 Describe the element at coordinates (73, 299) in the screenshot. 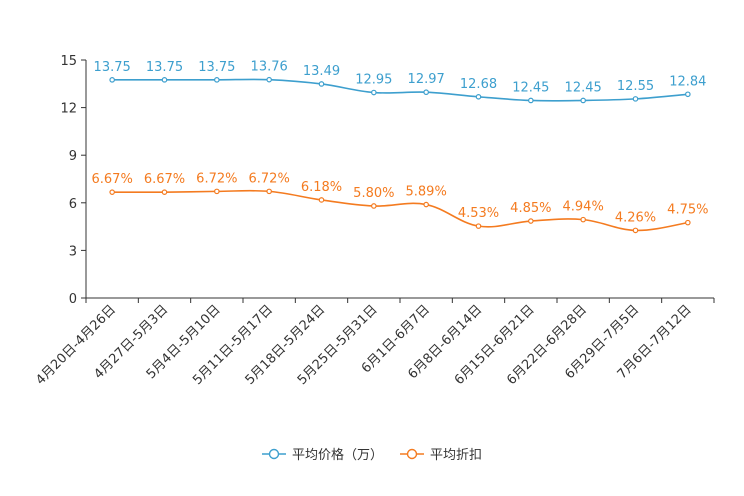

I see `y-tick-label: 0` at that location.